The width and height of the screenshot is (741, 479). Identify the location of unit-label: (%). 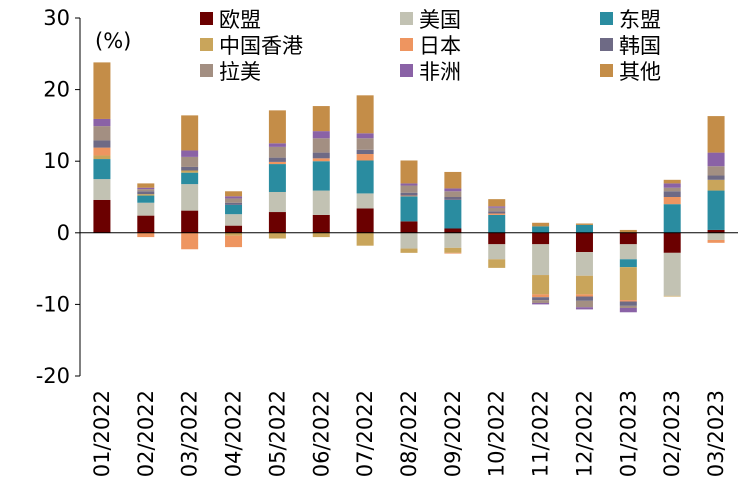
(113, 41).